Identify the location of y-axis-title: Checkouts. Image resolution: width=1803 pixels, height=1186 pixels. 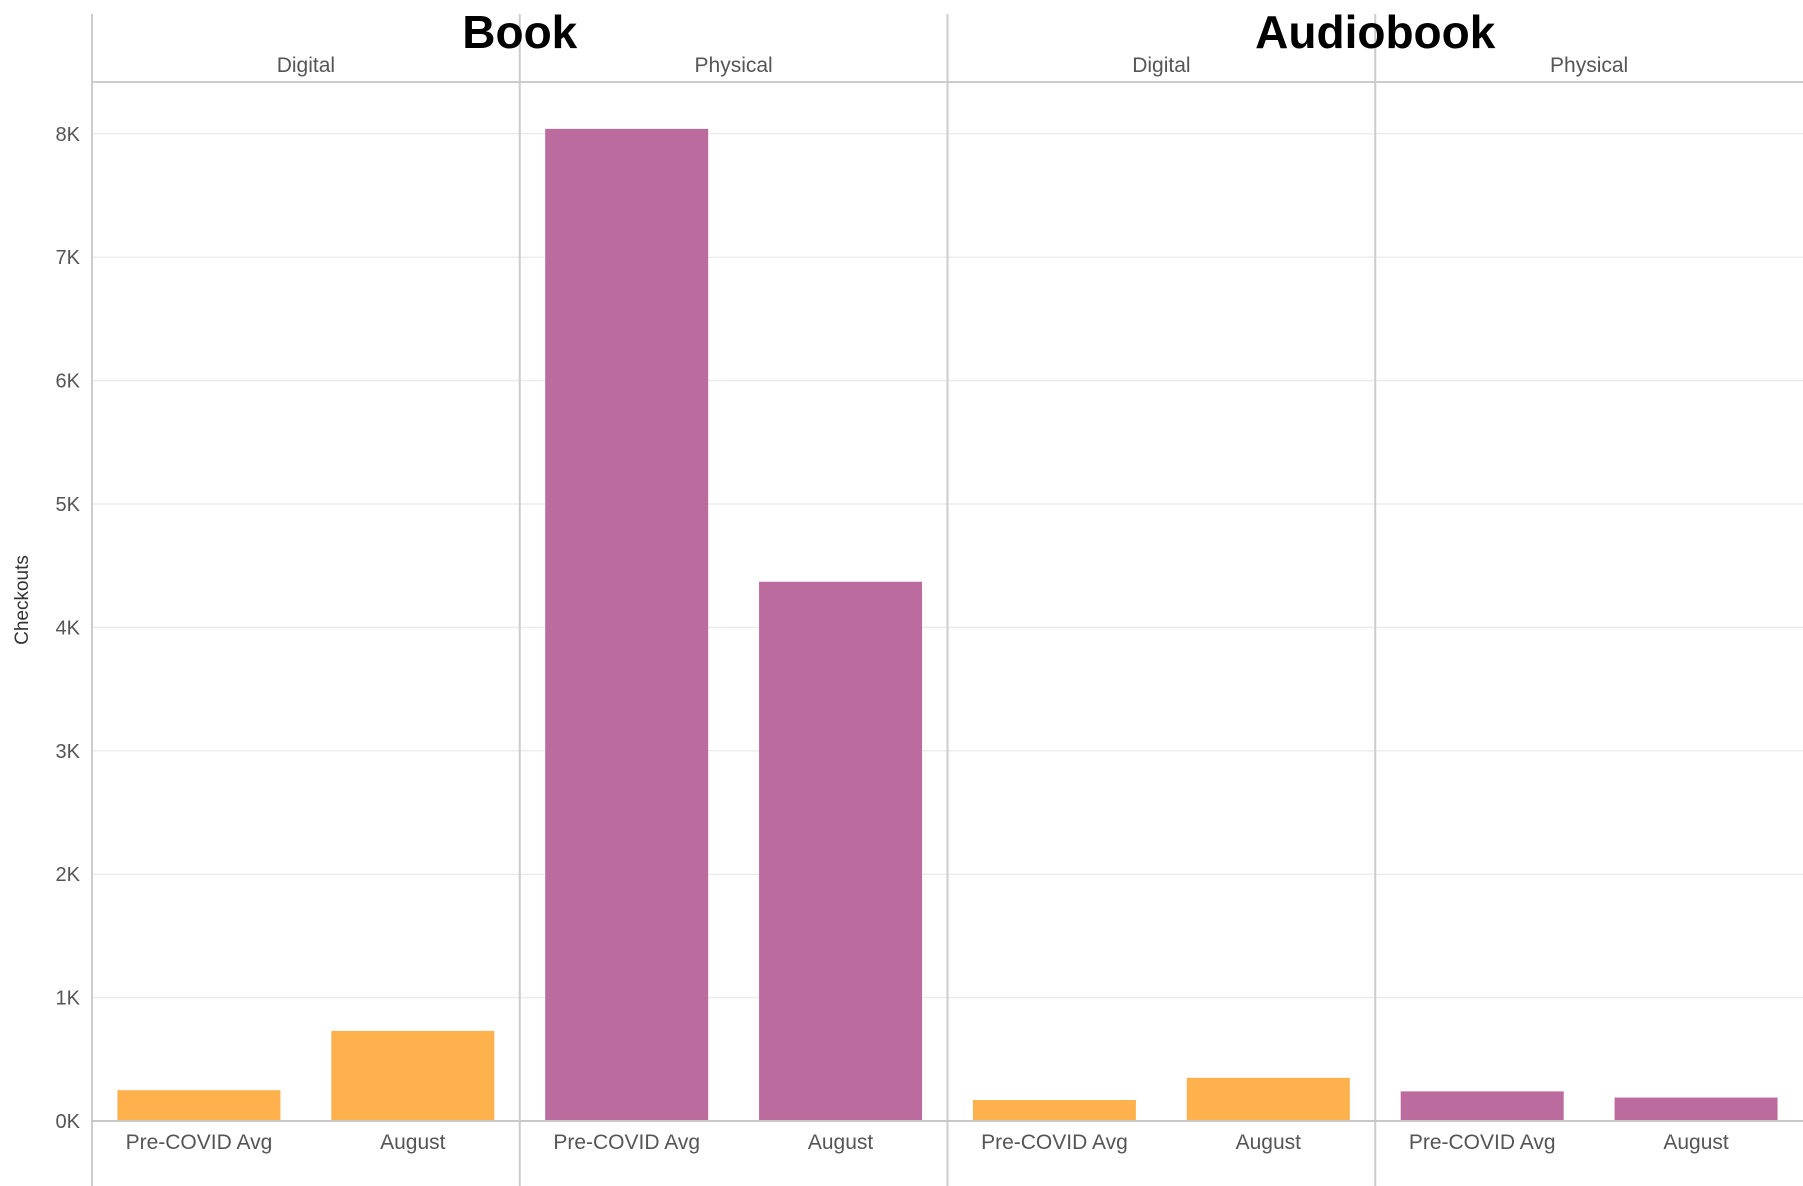
(22, 600).